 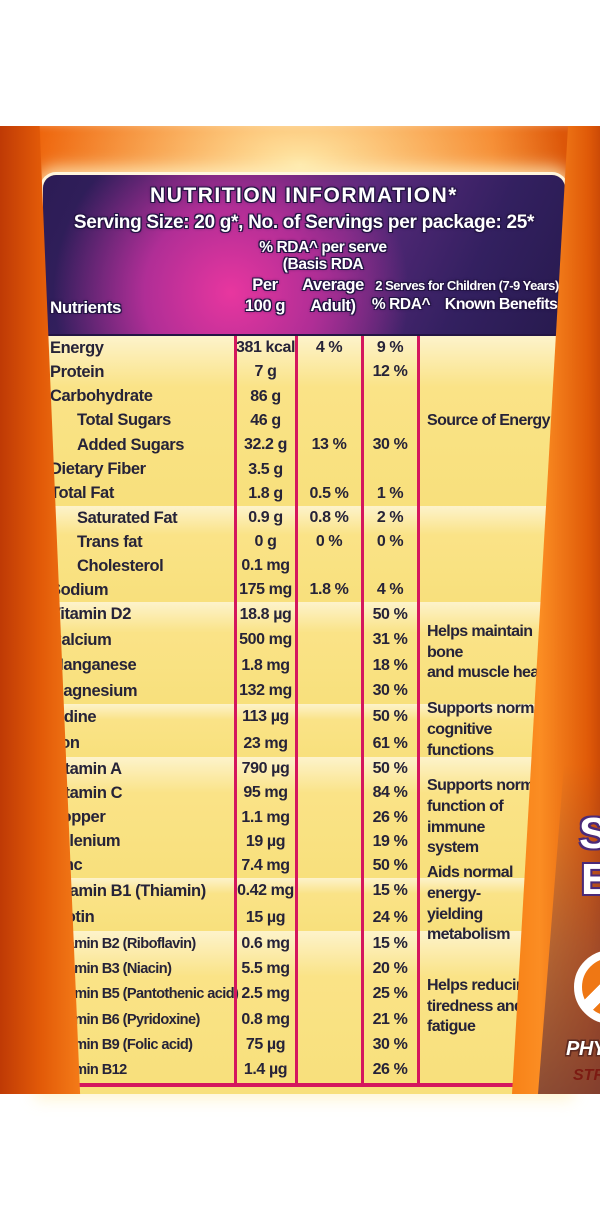 I want to click on nutrient-name: Vitamin D2, so click(x=90, y=614).